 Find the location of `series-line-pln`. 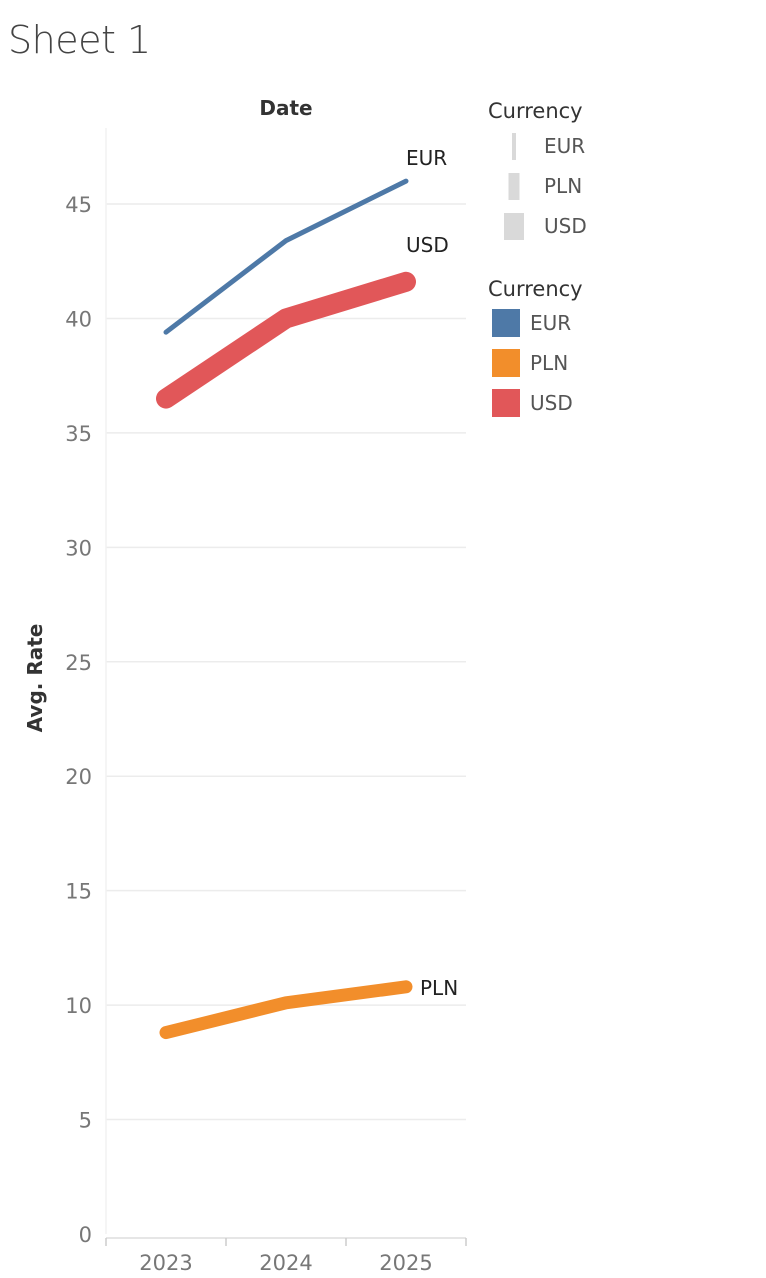

series-line-pln is located at coordinates (286, 1010).